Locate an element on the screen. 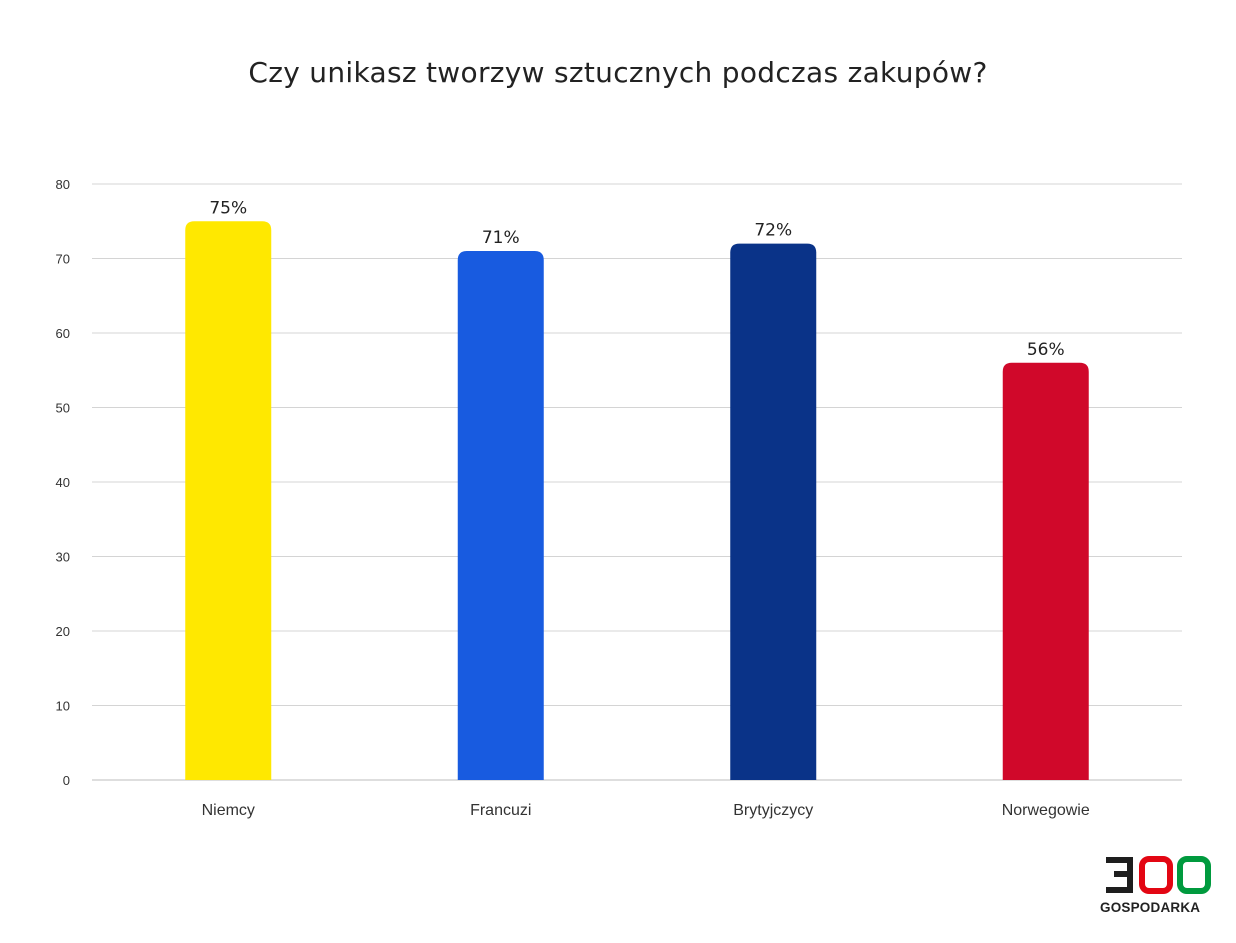 This screenshot has height=943, width=1236. y-tick-label-60: 60 is located at coordinates (63, 333).